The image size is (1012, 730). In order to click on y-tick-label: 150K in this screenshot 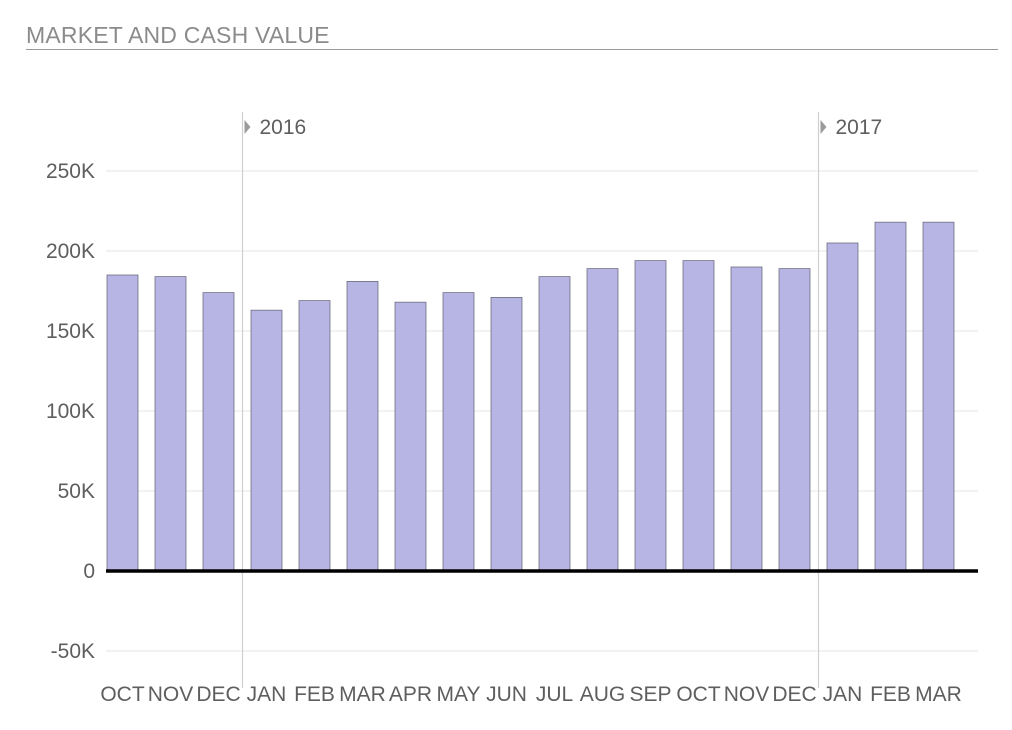, I will do `click(70, 331)`.